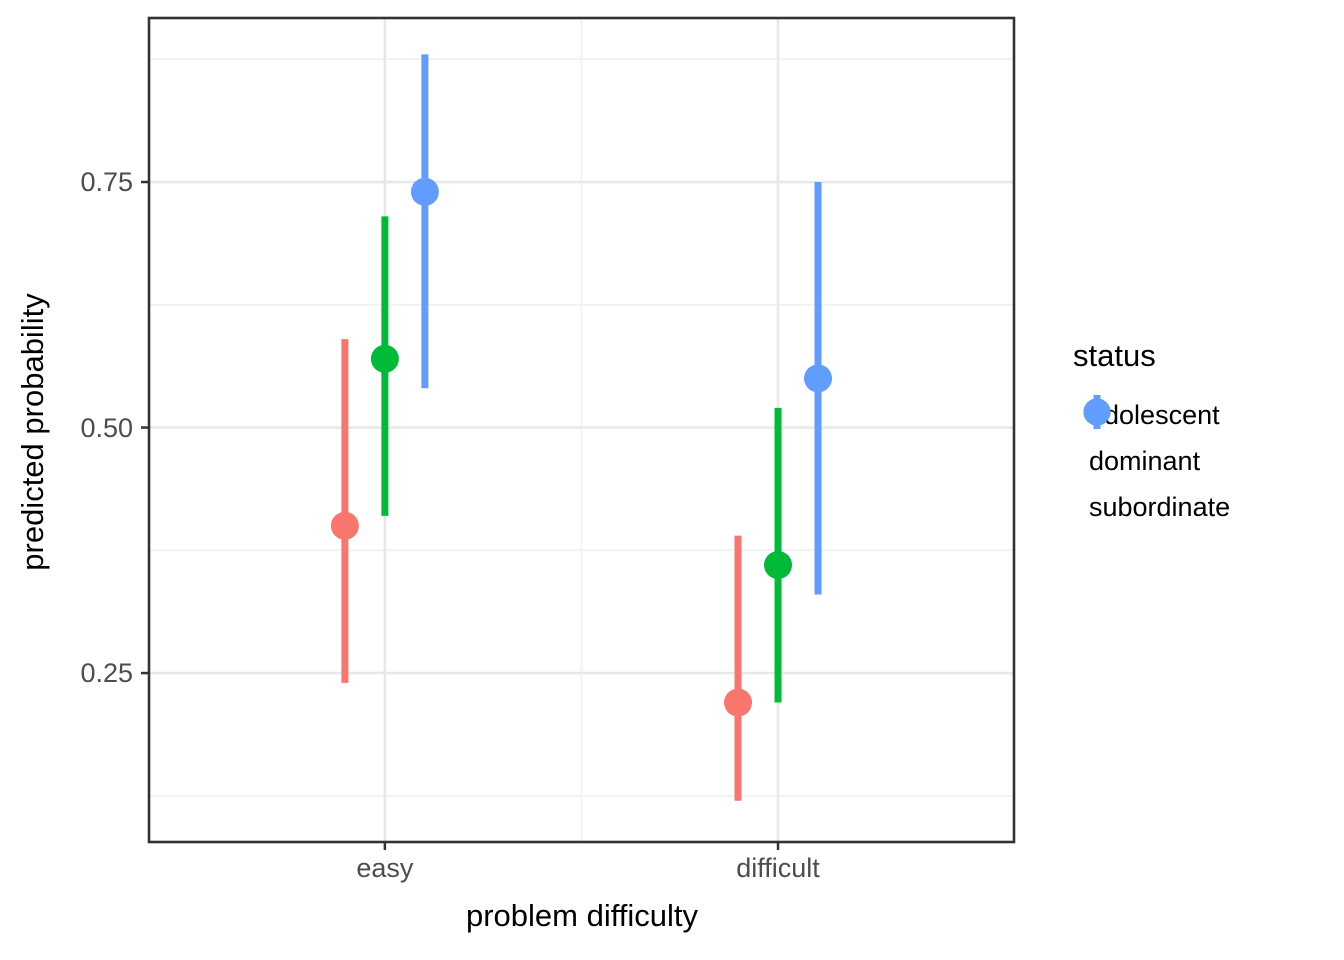 The width and height of the screenshot is (1344, 960). Describe the element at coordinates (1160, 506) in the screenshot. I see `legend-item-label: subordinate` at that location.